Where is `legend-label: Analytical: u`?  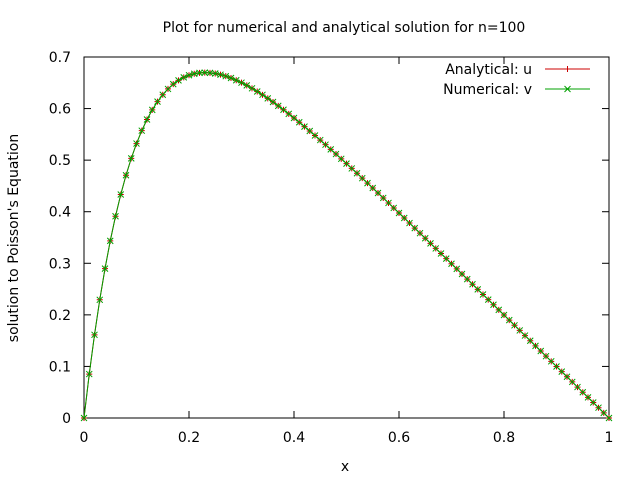 legend-label: Analytical: u is located at coordinates (488, 70).